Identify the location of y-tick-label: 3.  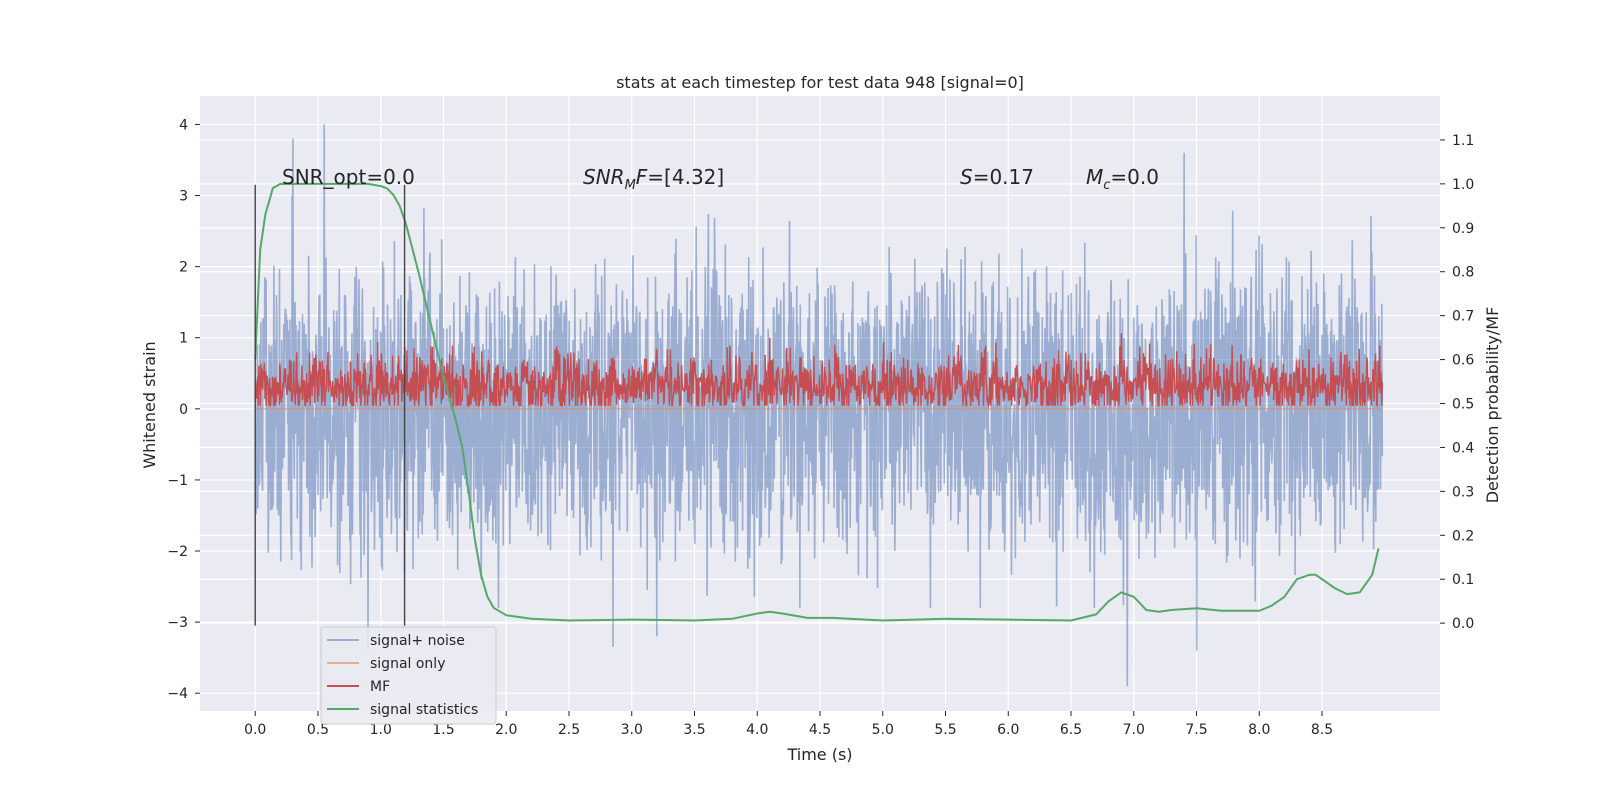
(183, 197).